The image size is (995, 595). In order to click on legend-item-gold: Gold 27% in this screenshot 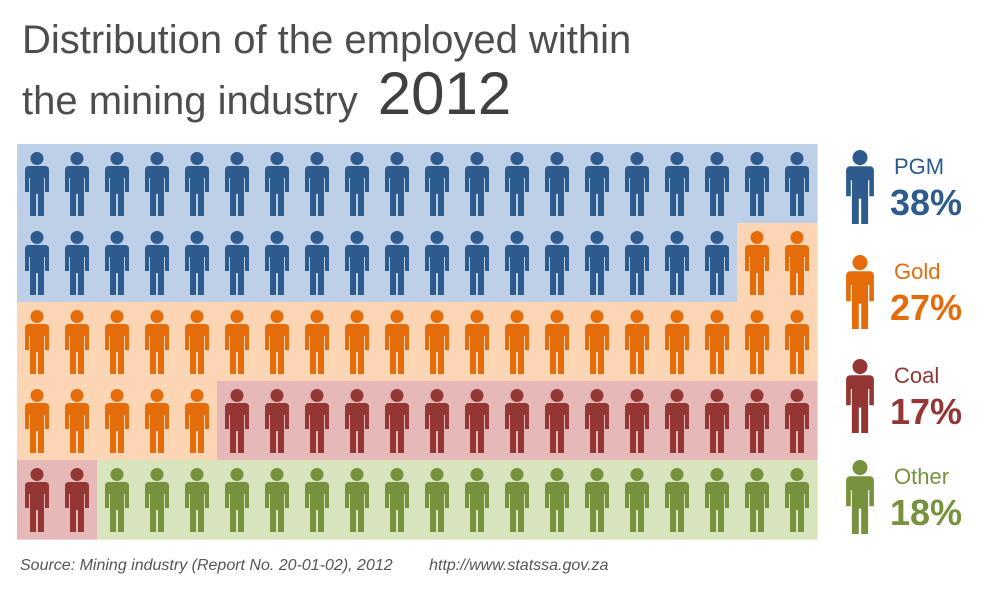, I will do `click(915, 296)`.